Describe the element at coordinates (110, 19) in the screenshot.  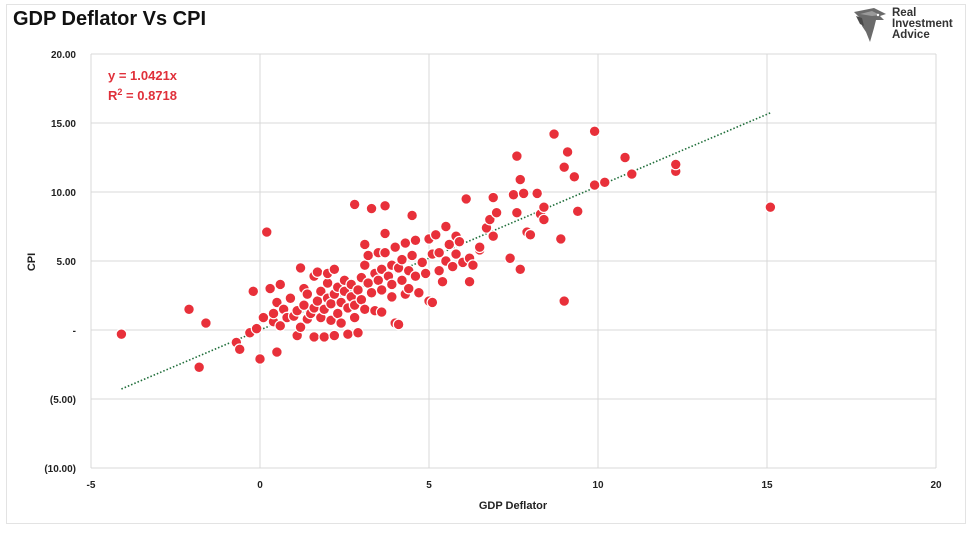
I see `chart-title: GDP Deflator Vs CPI` at that location.